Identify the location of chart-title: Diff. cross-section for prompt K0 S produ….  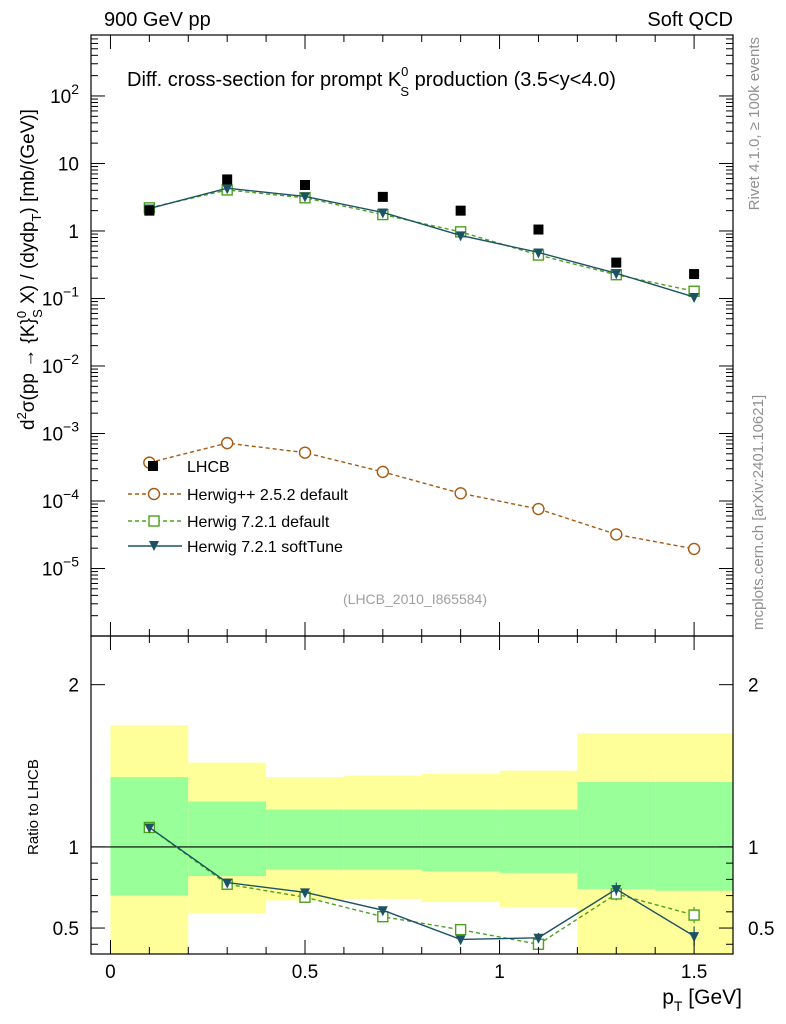
(371, 81).